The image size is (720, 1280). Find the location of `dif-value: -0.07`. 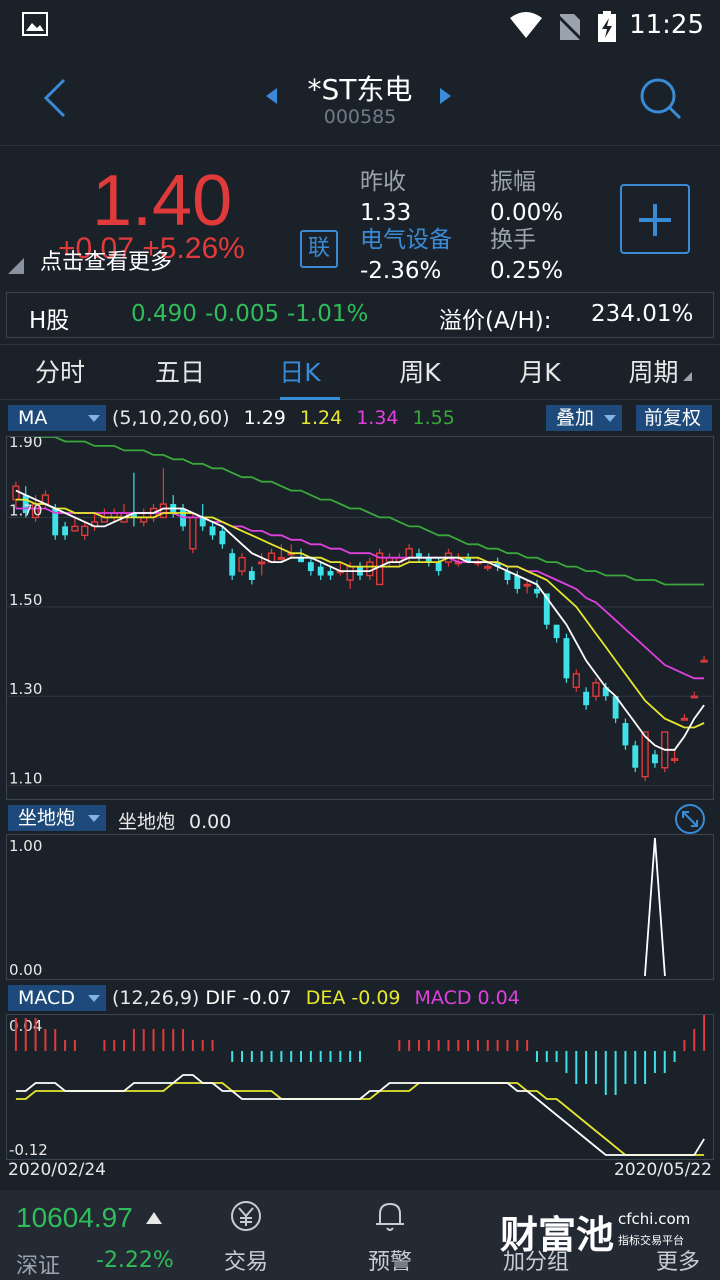

dif-value: -0.07 is located at coordinates (267, 998).